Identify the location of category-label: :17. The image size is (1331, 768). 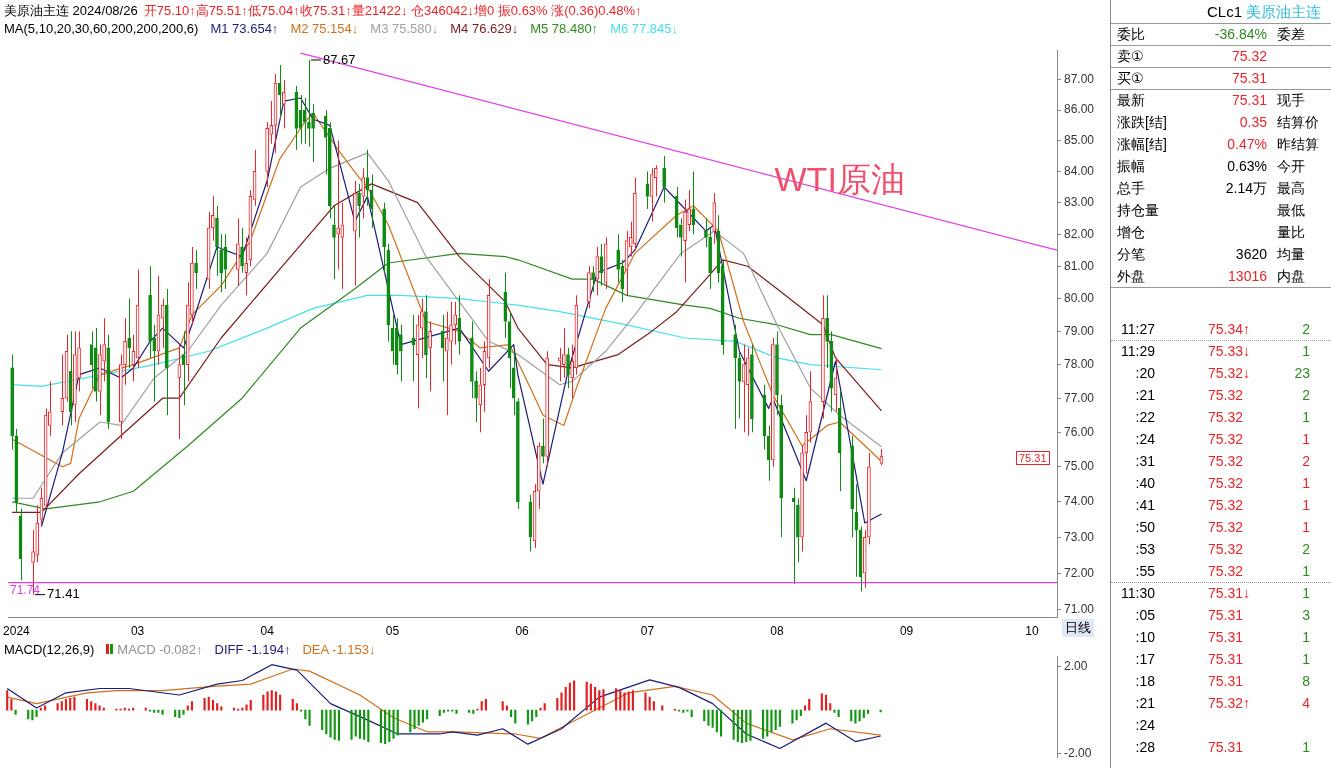
(1145, 659).